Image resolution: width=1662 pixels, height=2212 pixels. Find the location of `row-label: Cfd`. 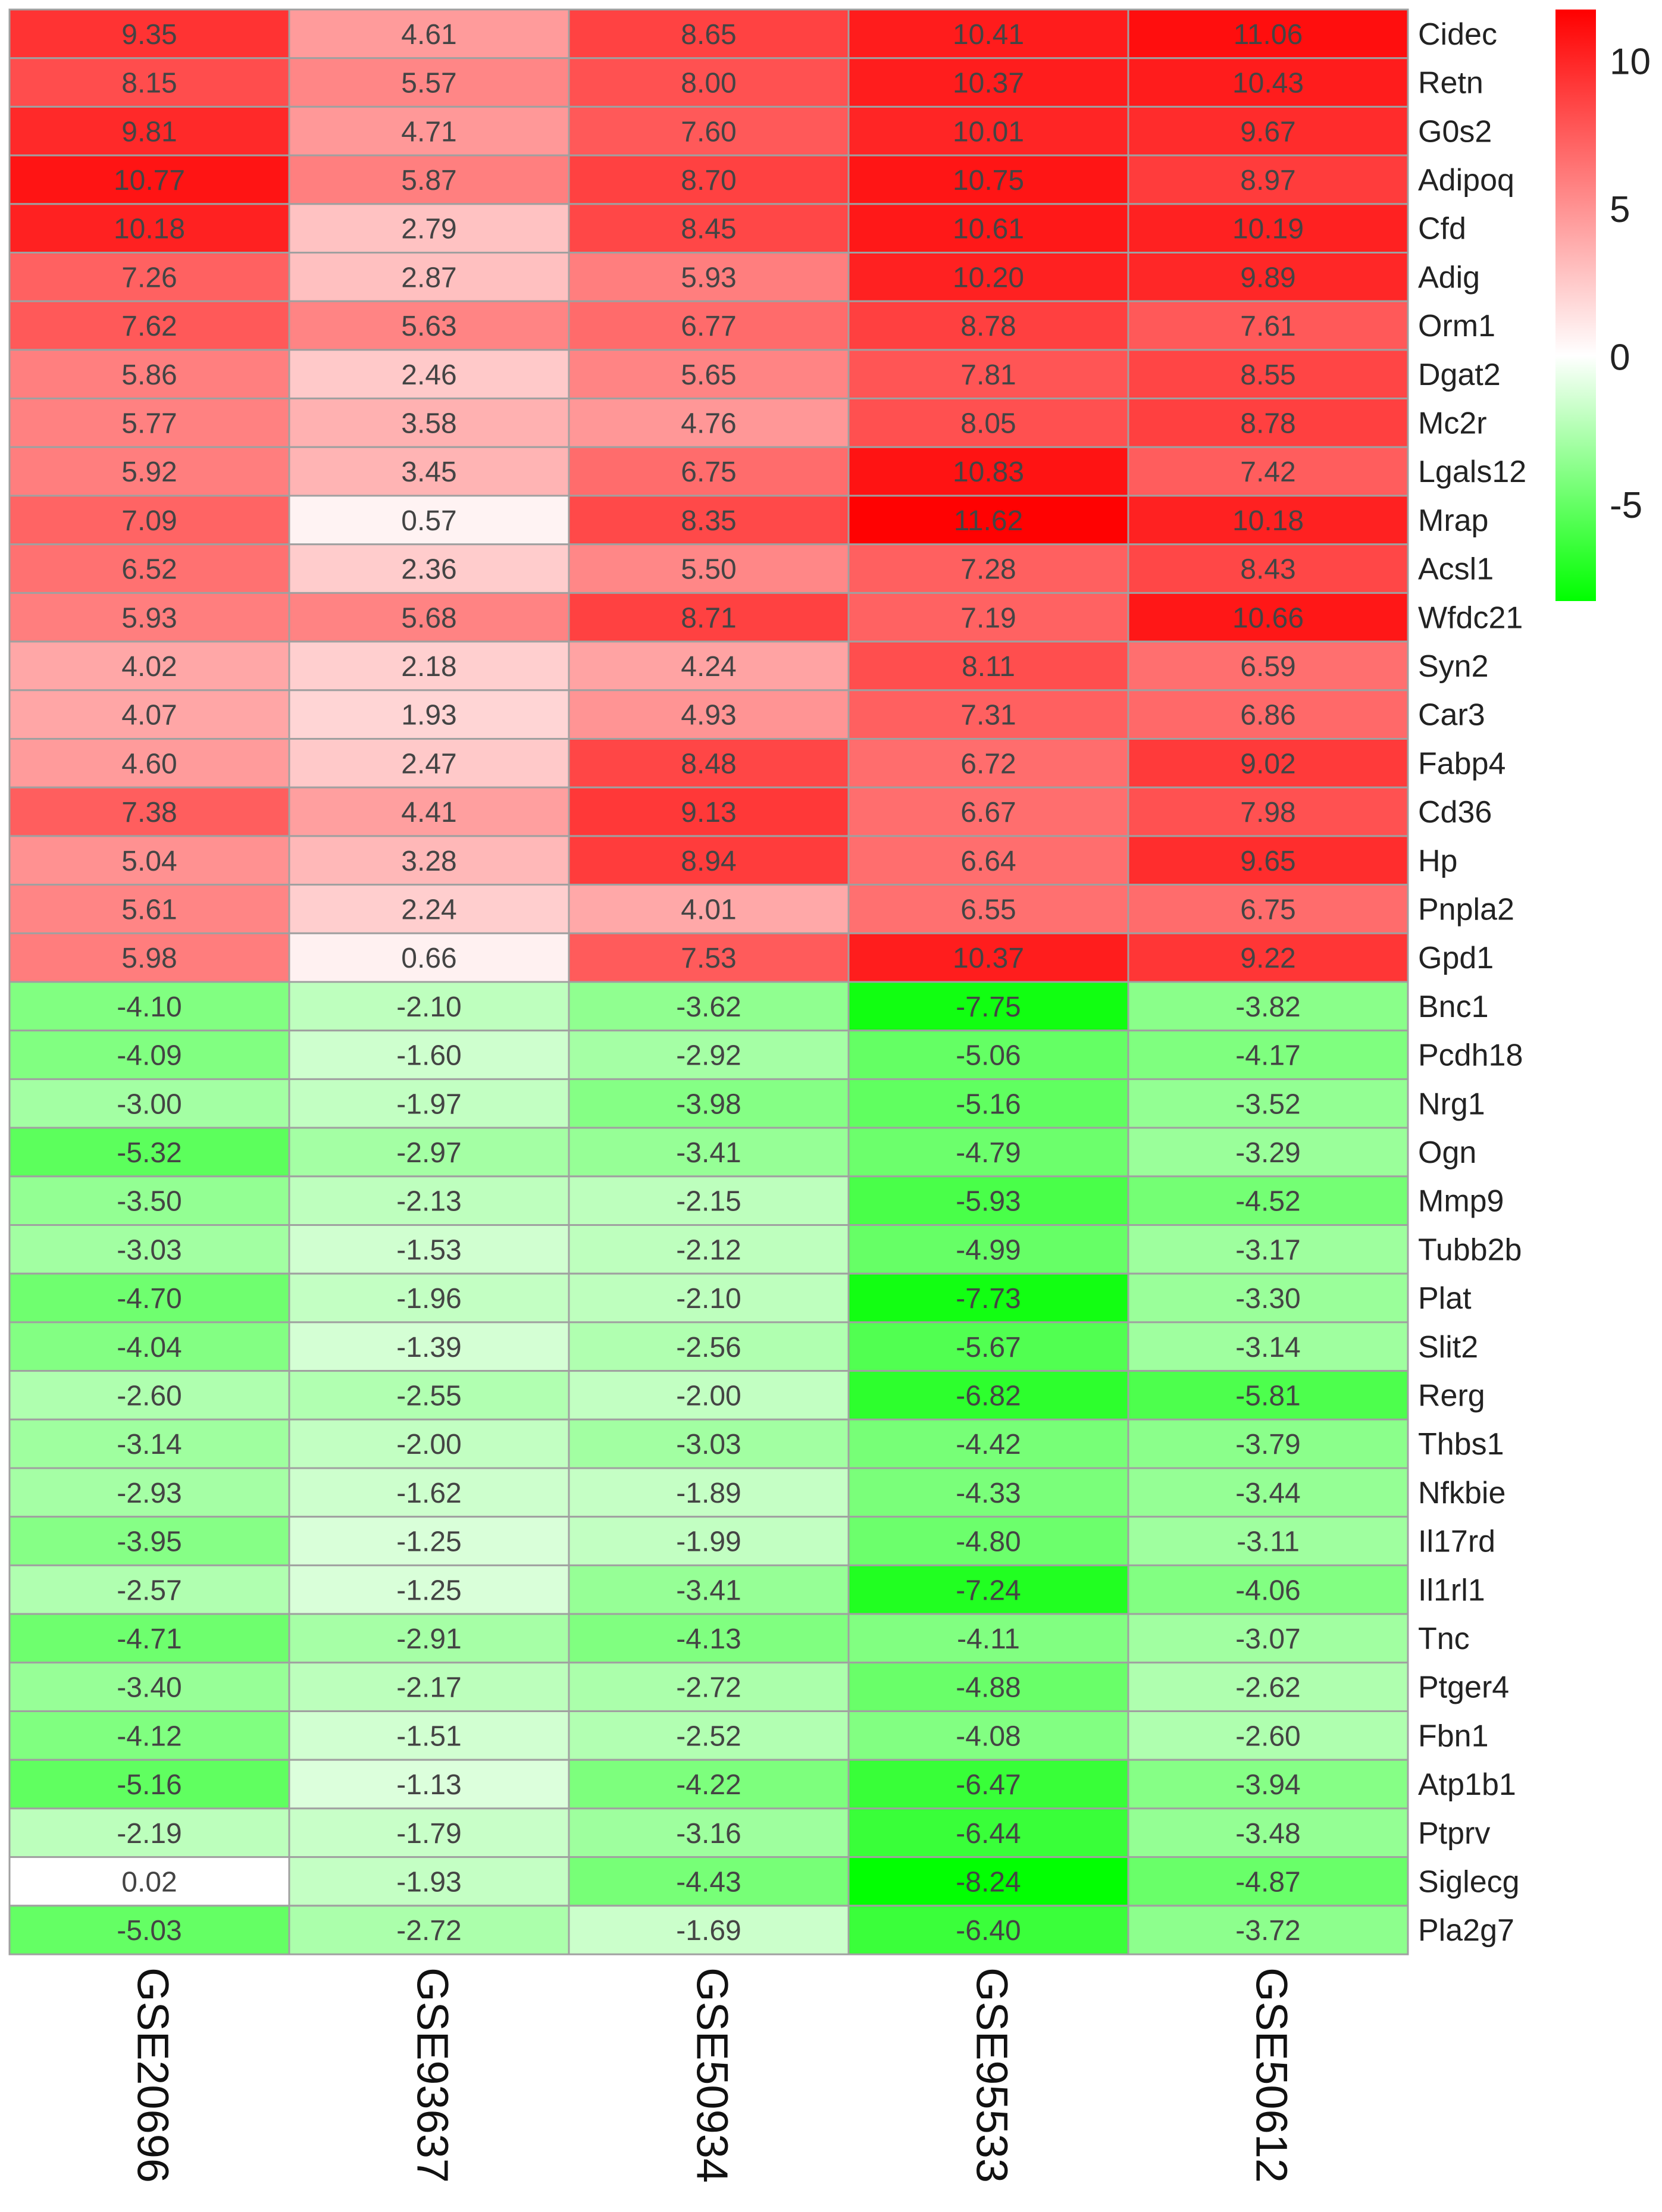

row-label: Cfd is located at coordinates (1442, 229).